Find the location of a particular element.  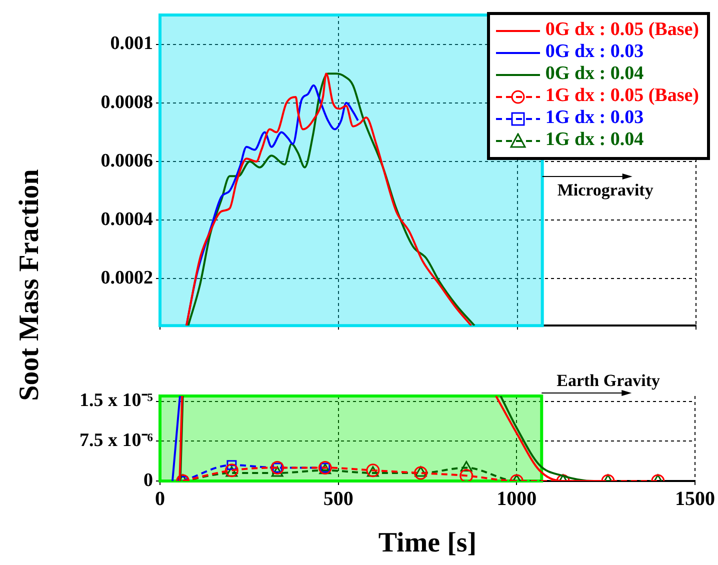

legend-label: 0G dx : 0.04 is located at coordinates (594, 73).